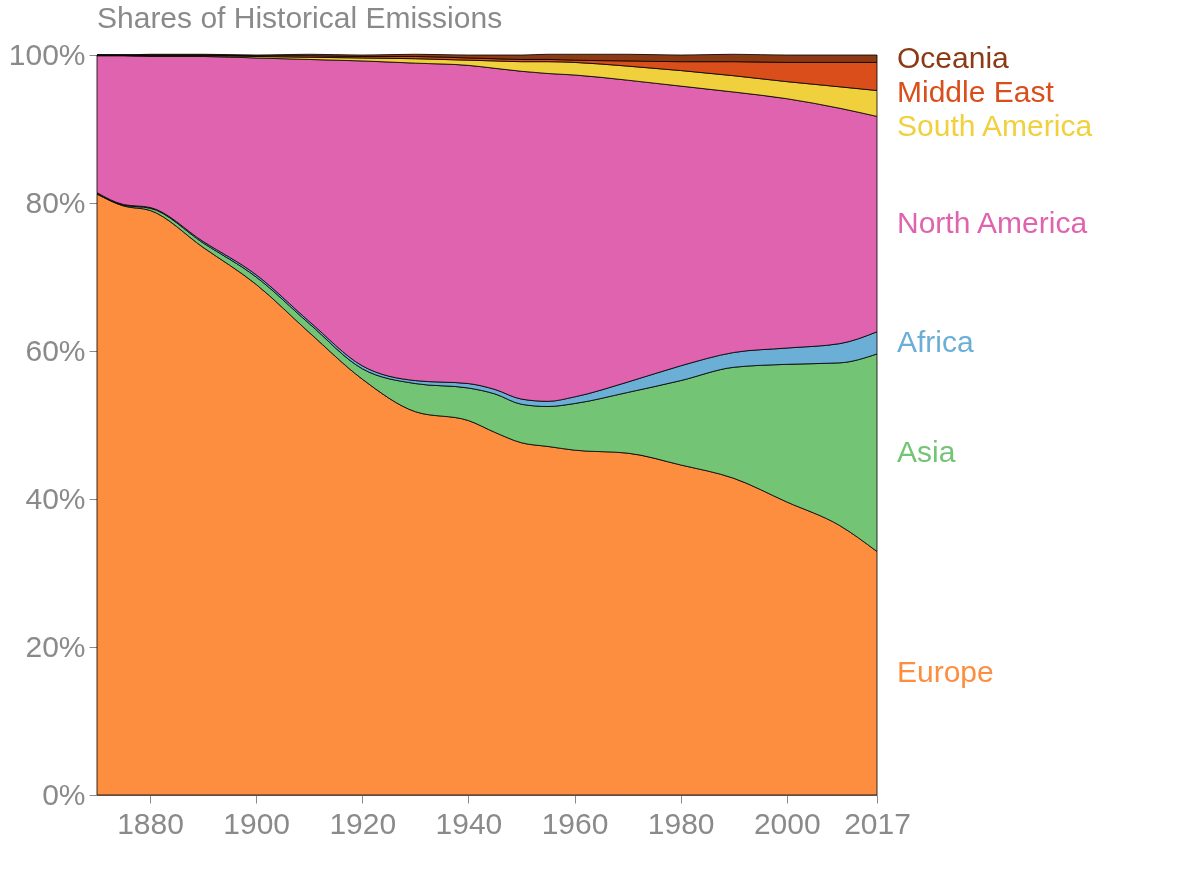 The width and height of the screenshot is (1191, 888). I want to click on series-label: Africa, so click(935, 341).